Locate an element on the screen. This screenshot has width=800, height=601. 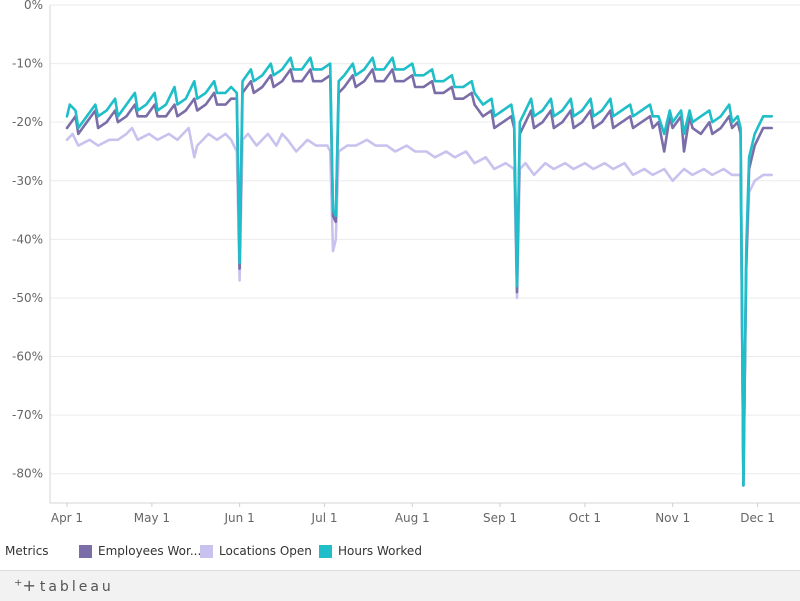
y-tick-label: -20% is located at coordinates (27, 122).